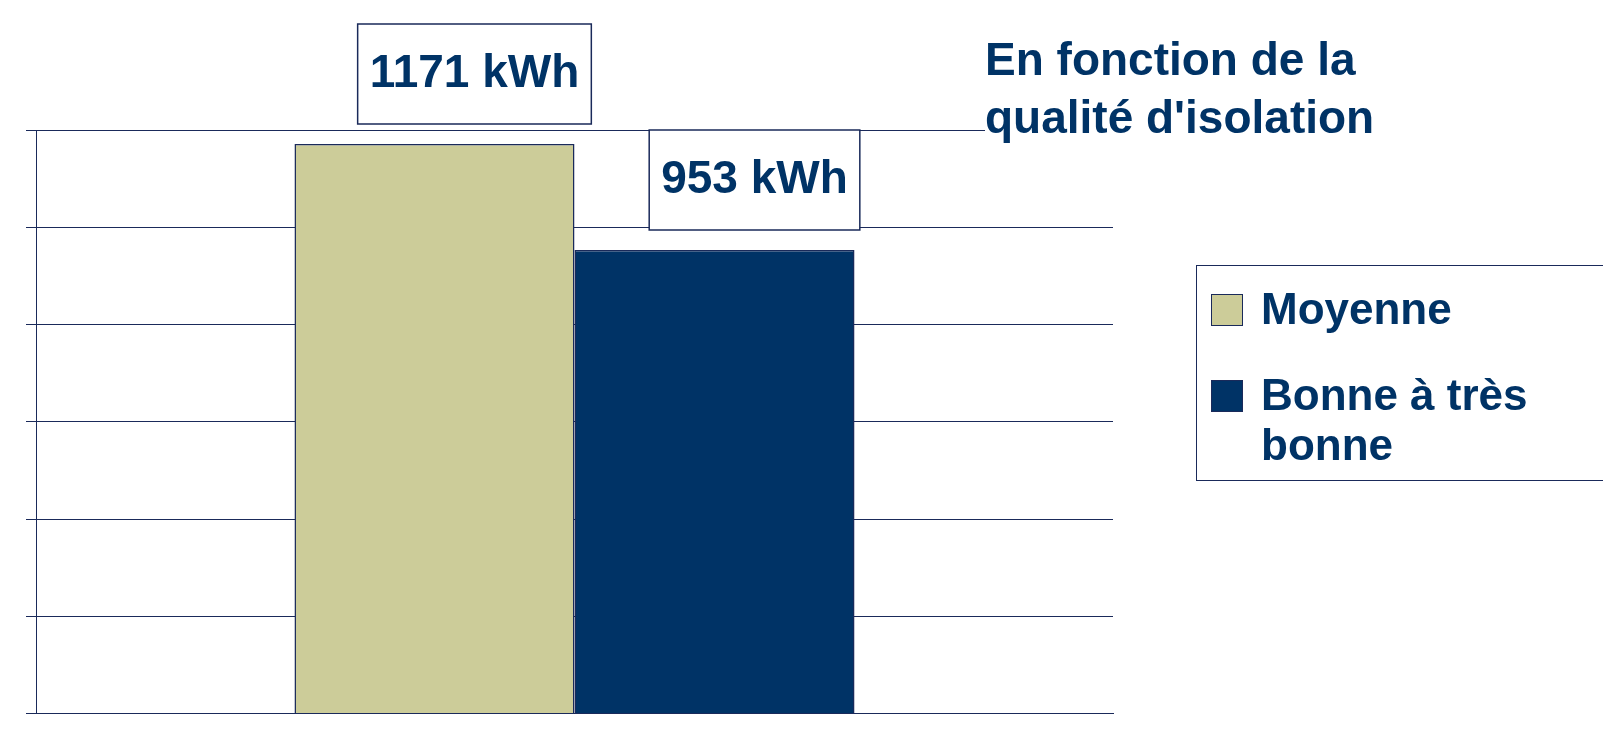 The image size is (1603, 747). I want to click on data-label: 1171 kWh, so click(474, 70).